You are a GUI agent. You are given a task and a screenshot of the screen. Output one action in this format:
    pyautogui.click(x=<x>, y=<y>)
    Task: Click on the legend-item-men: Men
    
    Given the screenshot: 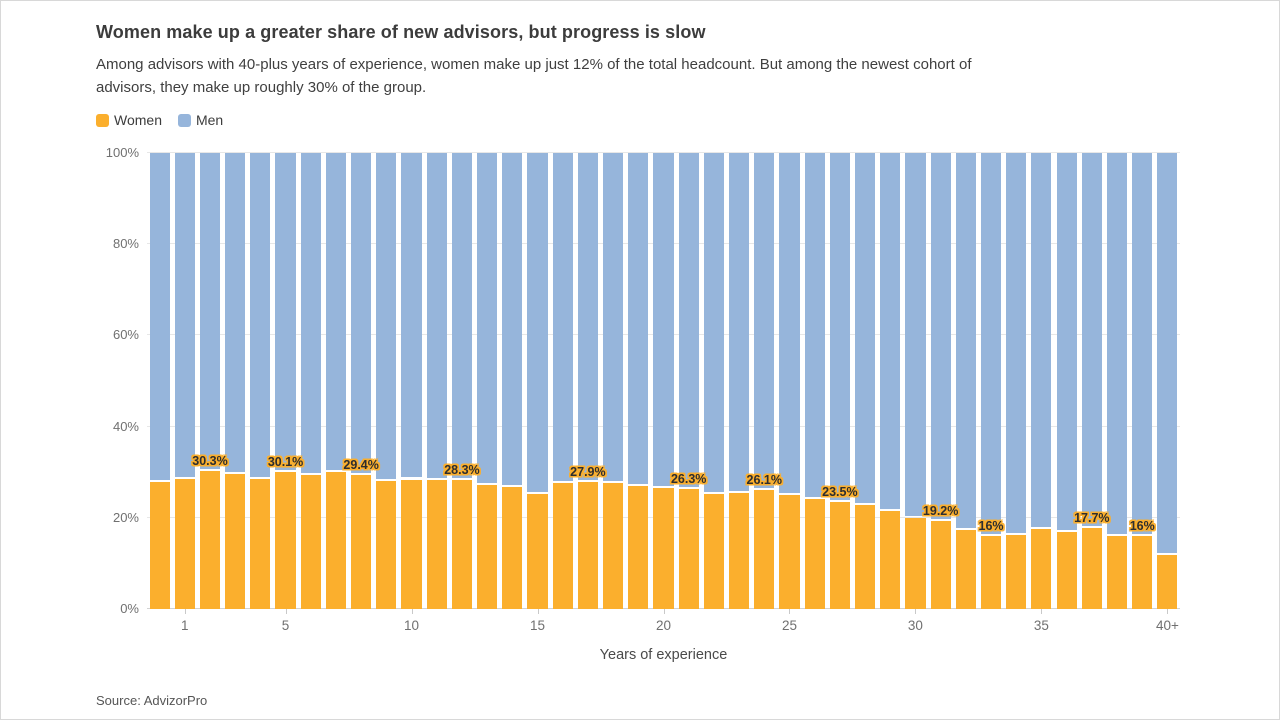 What is the action you would take?
    pyautogui.click(x=200, y=120)
    